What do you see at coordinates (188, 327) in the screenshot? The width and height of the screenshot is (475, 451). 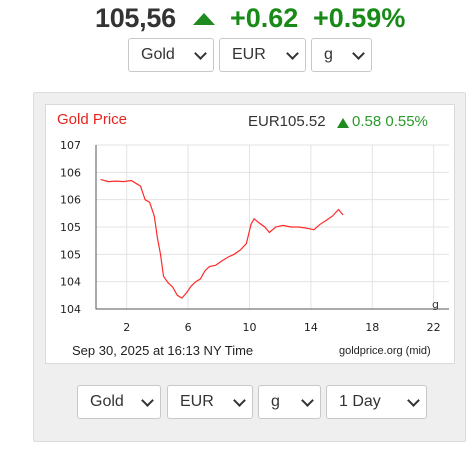 I see `x-tick-label: 6` at bounding box center [188, 327].